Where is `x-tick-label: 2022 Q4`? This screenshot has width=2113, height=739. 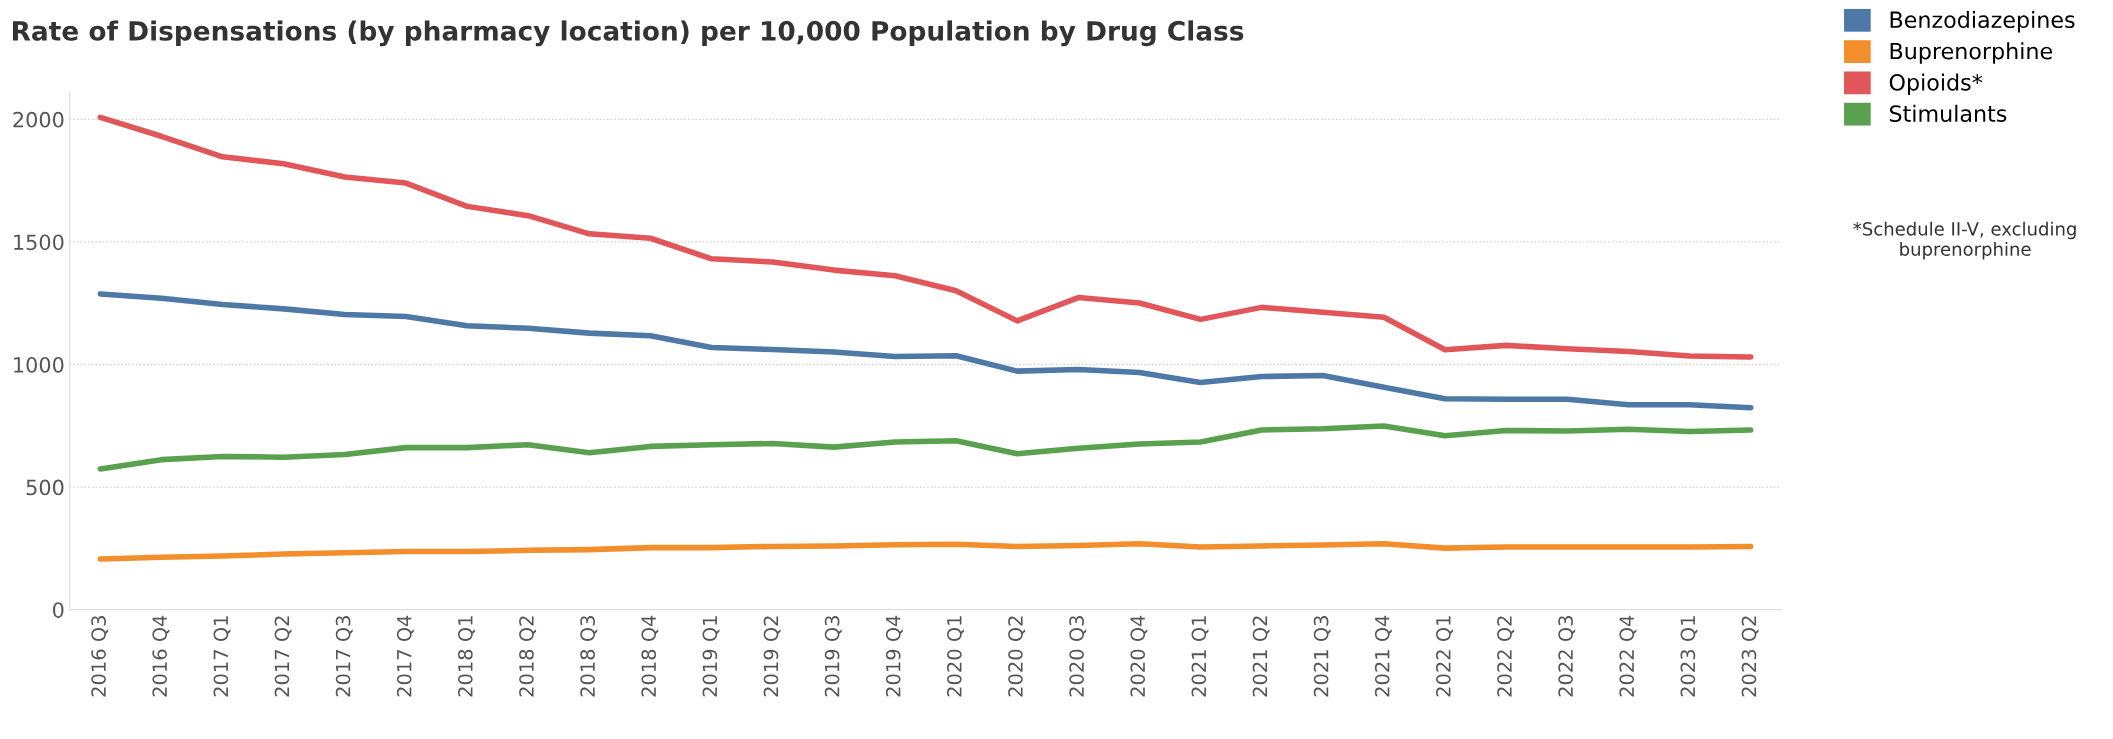
x-tick-label: 2022 Q4 is located at coordinates (1628, 656).